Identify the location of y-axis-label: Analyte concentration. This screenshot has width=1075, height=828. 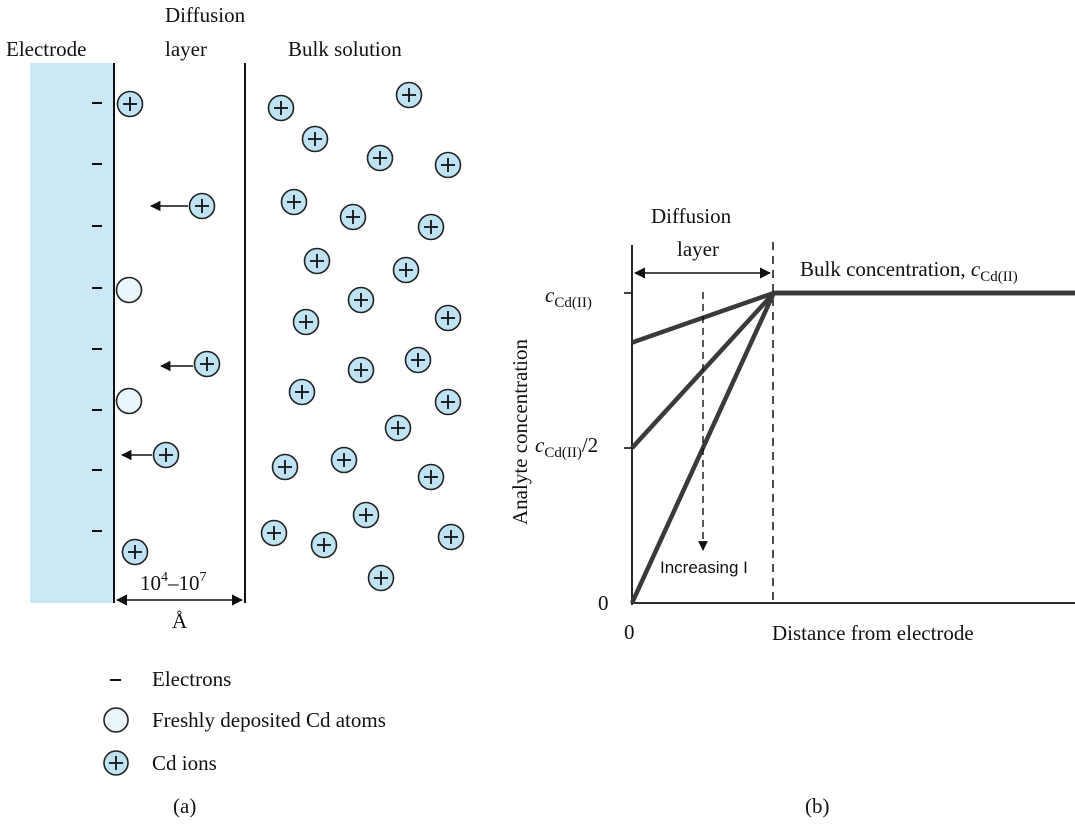
(520, 431).